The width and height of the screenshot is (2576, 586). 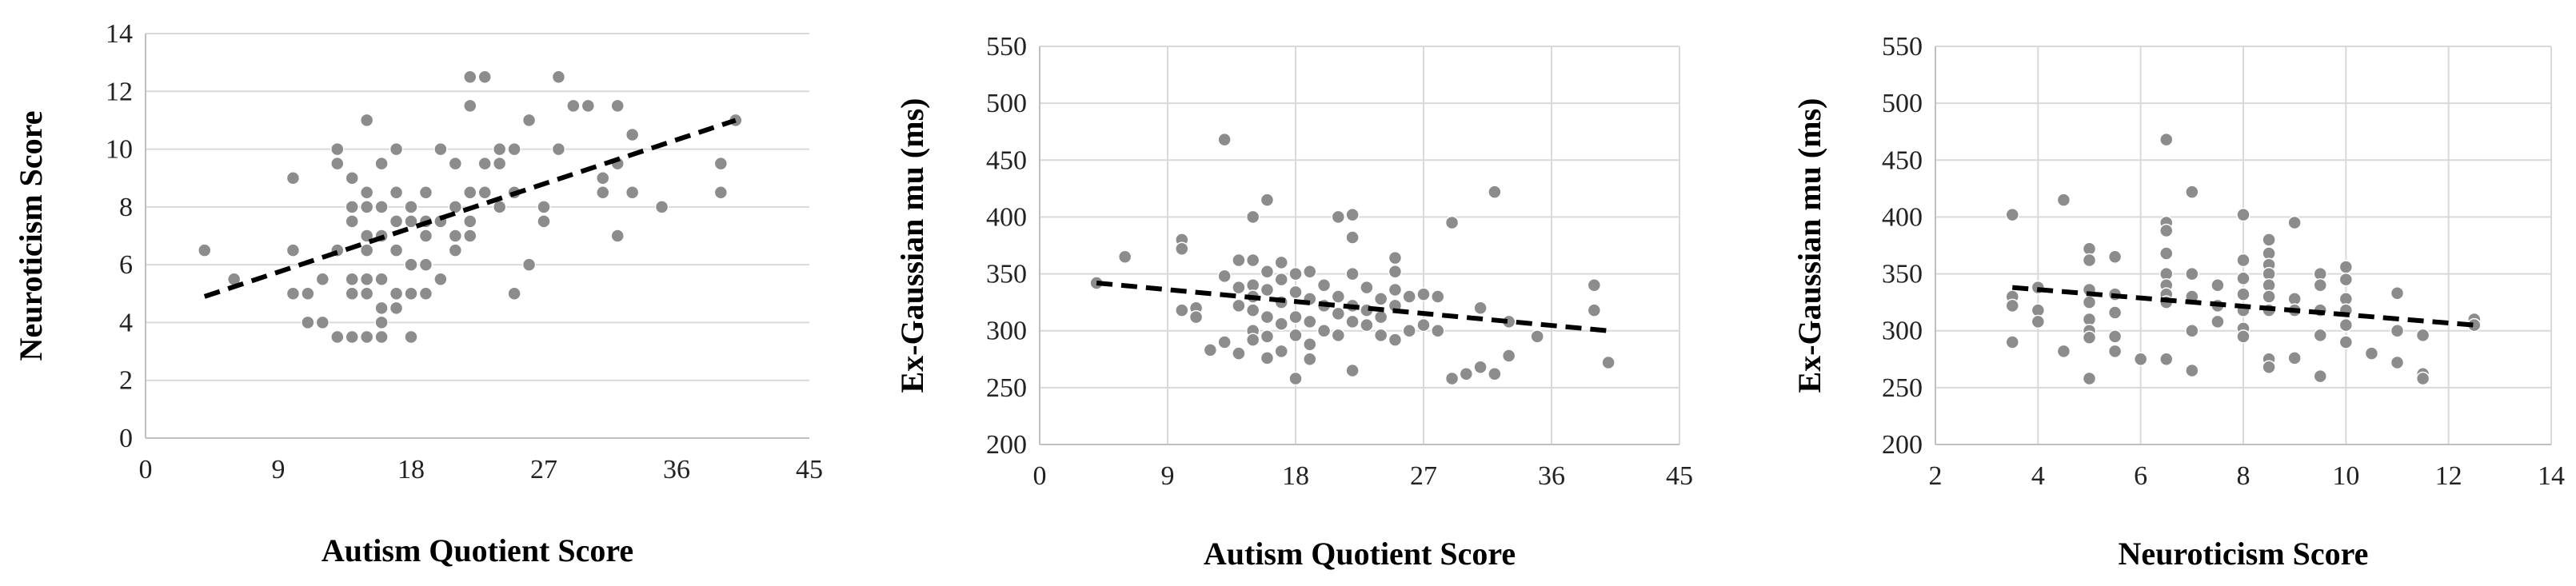 I want to click on x-tick-label: 27, so click(x=1424, y=476).